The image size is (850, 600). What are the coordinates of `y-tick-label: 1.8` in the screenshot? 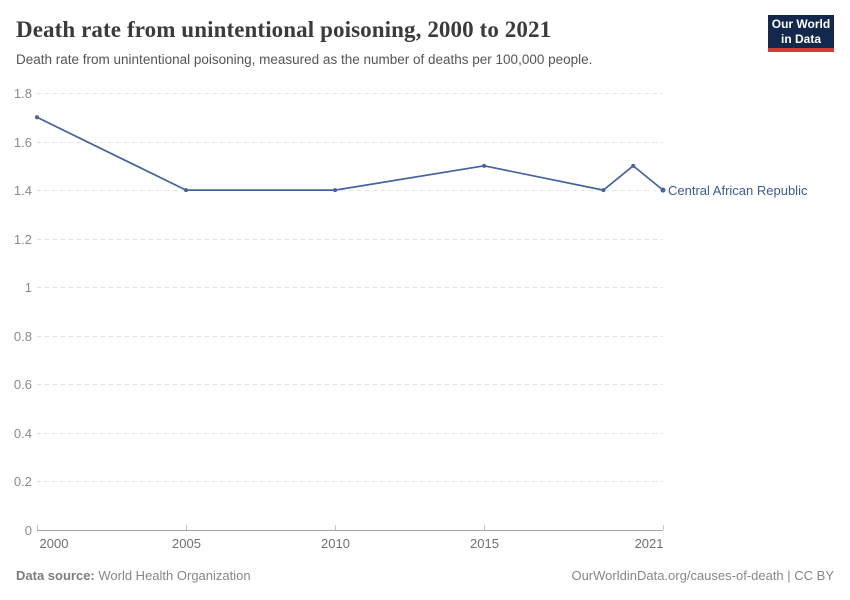 It's located at (23, 93).